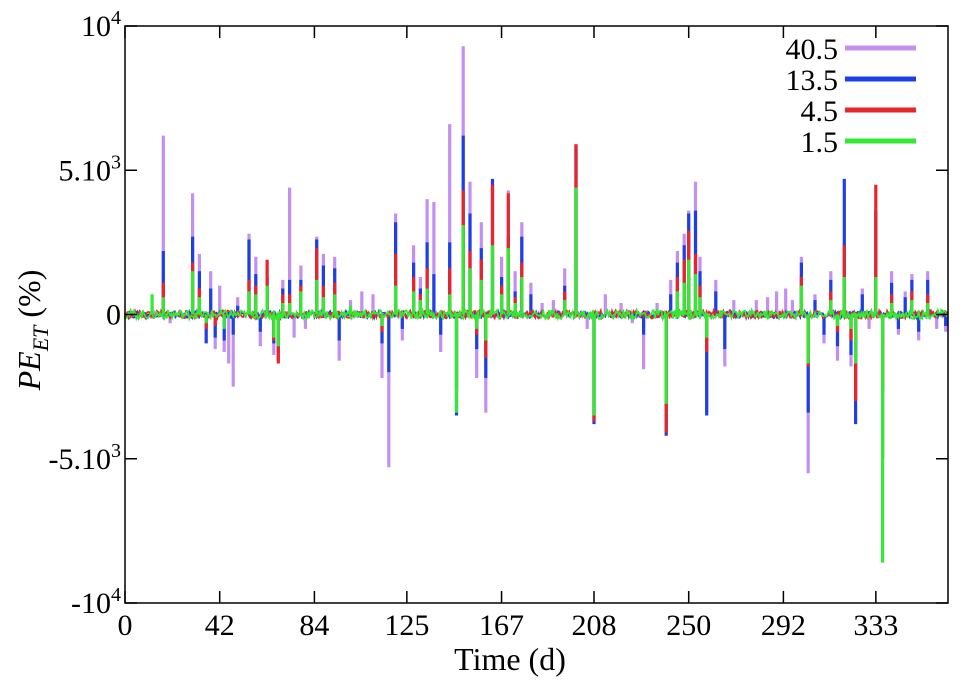 This screenshot has width=961, height=690. I want to click on x-tick-label: 292, so click(783, 625).